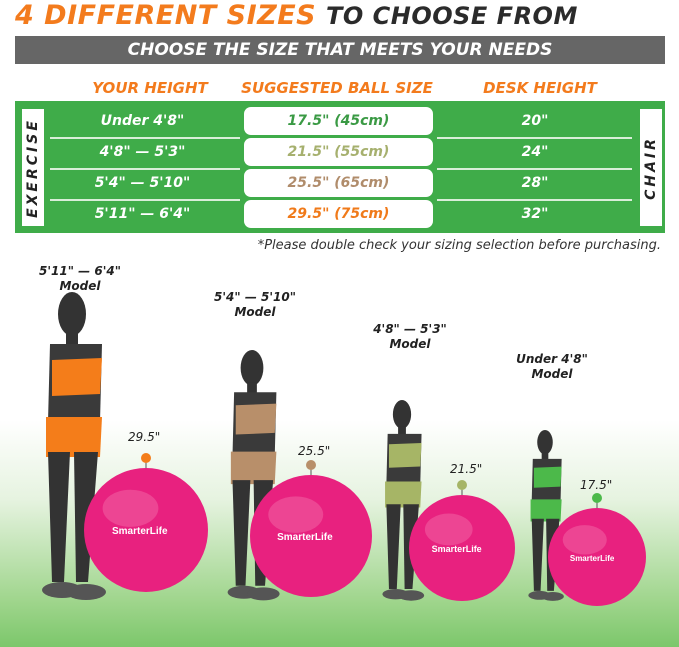 Image resolution: width=679 pixels, height=647 pixels. What do you see at coordinates (142, 152) in the screenshot?
I see `height-cell: 4'8" — 5'3"` at bounding box center [142, 152].